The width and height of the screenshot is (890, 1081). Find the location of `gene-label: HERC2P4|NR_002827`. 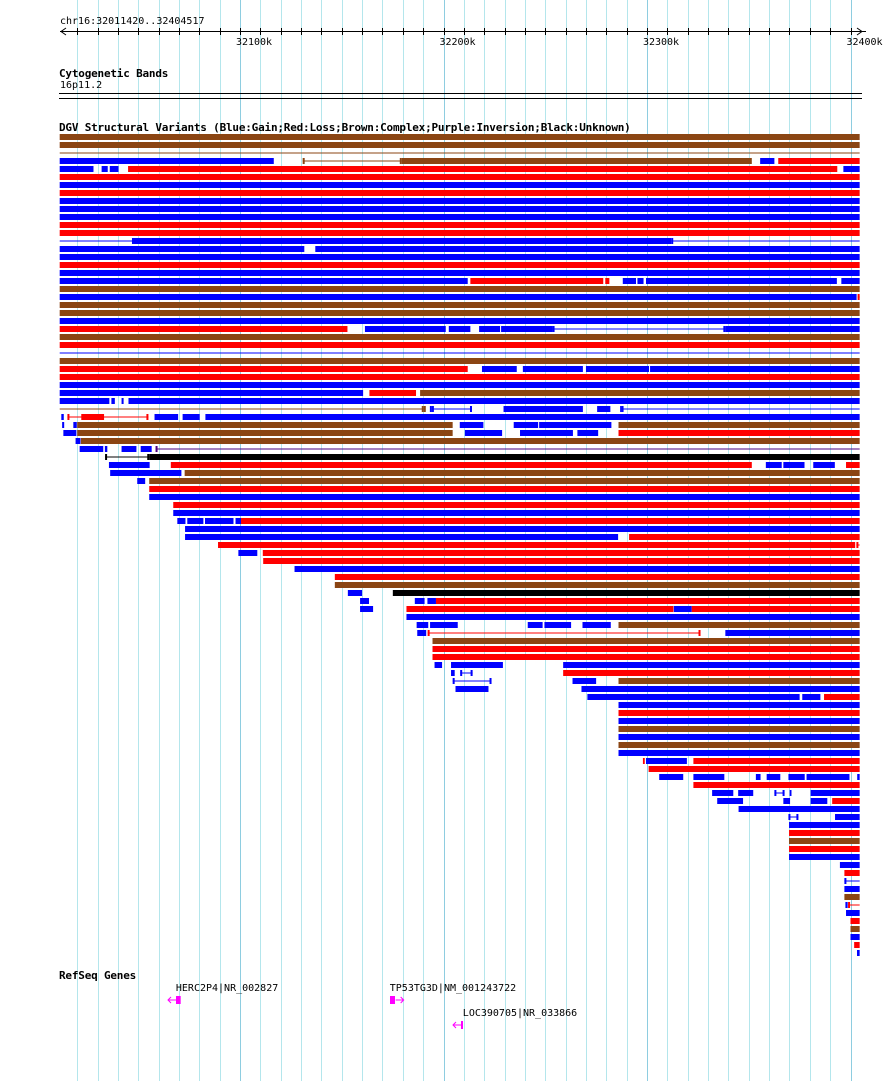

gene-label: HERC2P4|NR_002827 is located at coordinates (227, 988).